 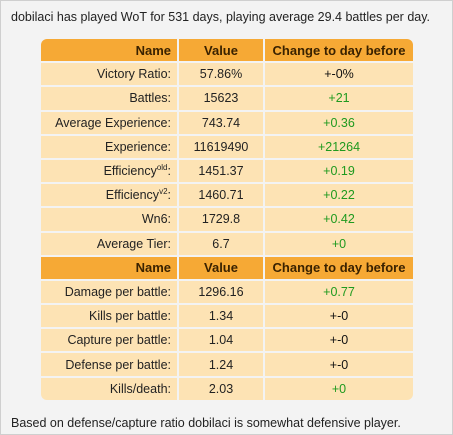 I want to click on table-row: Efficiencyv2: 1460.71 +0.22, so click(x=227, y=195).